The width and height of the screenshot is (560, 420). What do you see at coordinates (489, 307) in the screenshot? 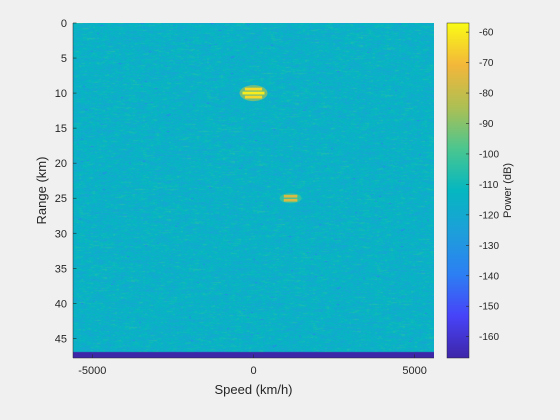
I see `colorbar-tick-label: -150` at bounding box center [489, 307].